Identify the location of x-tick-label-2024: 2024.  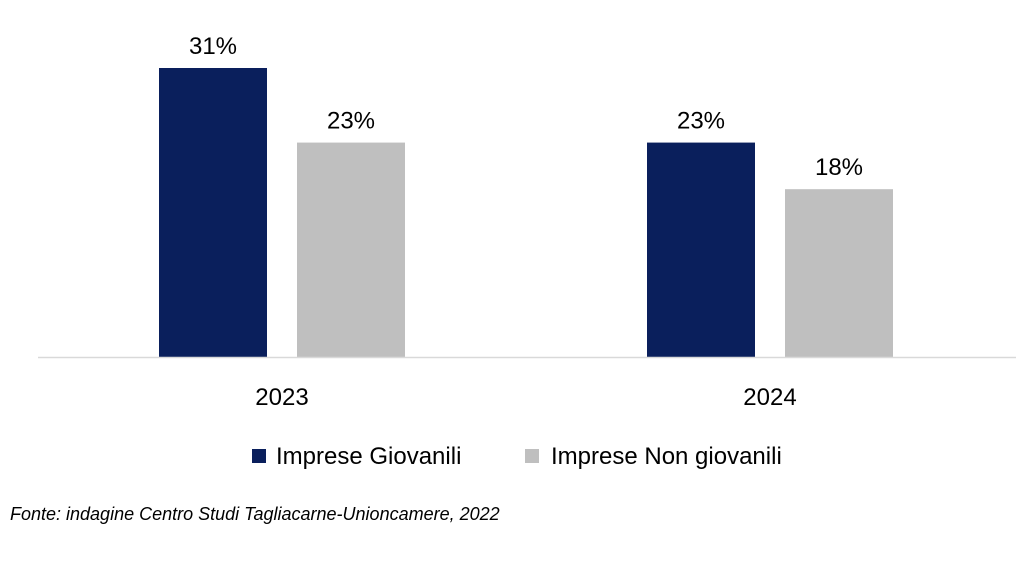
(769, 397).